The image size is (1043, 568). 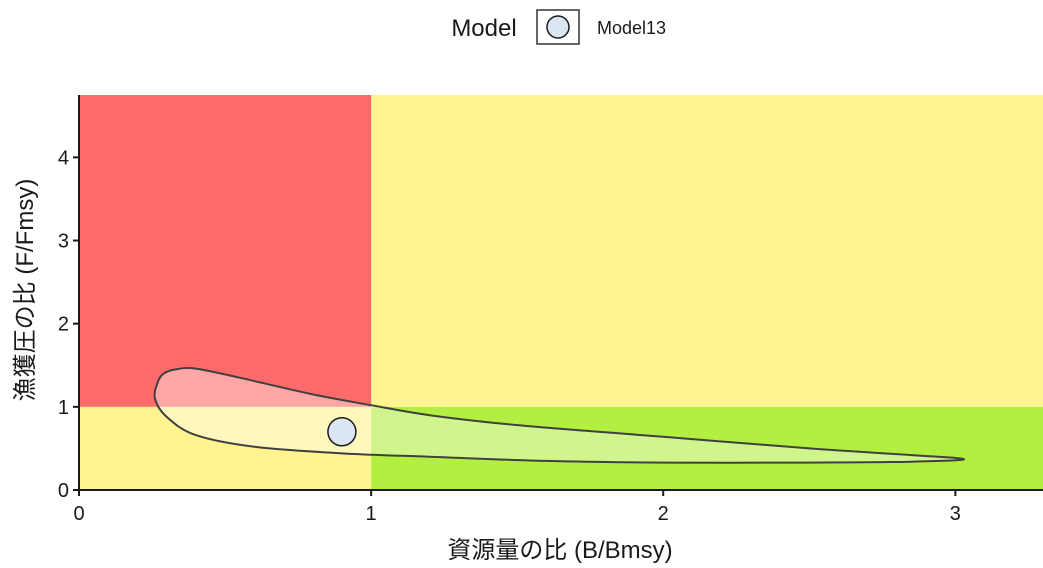 What do you see at coordinates (342, 432) in the screenshot?
I see `data-point-model13` at bounding box center [342, 432].